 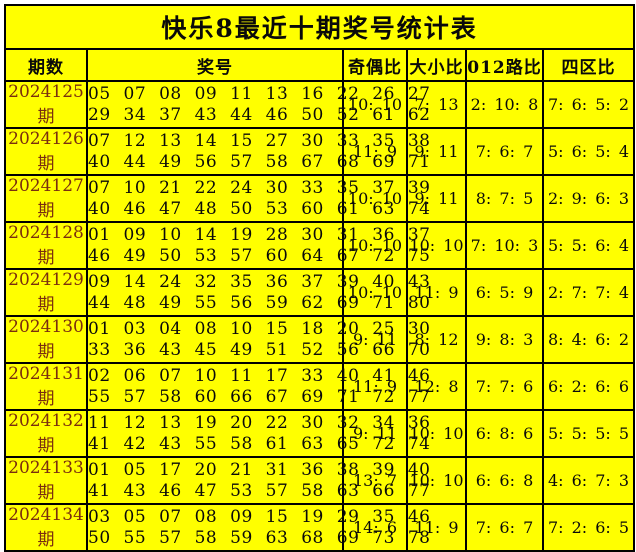 I want to click on numbers-line-2: 50 55 57 58 59 63 68 69 73 78, so click(x=259, y=537).